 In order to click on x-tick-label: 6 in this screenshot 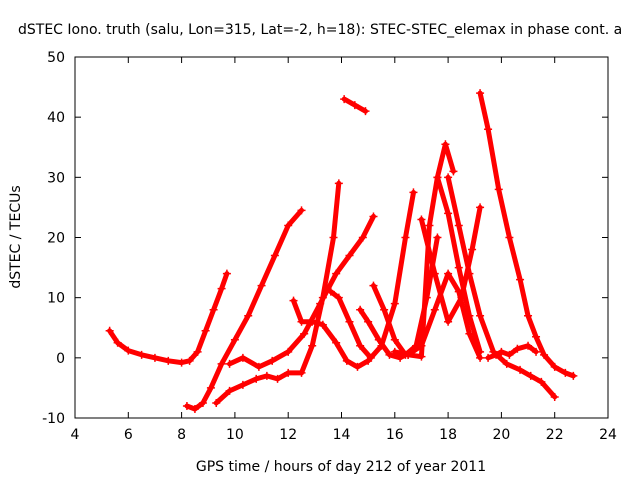, I will do `click(128, 435)`.